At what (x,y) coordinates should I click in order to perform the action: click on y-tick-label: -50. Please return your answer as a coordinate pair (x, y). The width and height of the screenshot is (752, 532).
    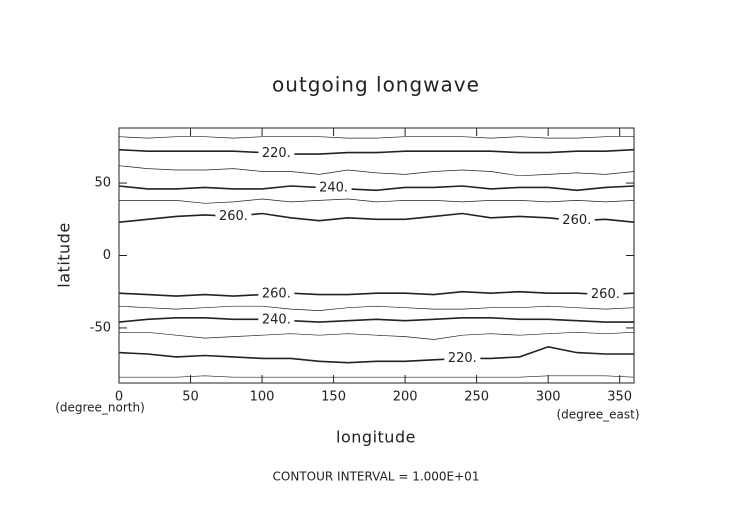
    Looking at the image, I should click on (100, 327).